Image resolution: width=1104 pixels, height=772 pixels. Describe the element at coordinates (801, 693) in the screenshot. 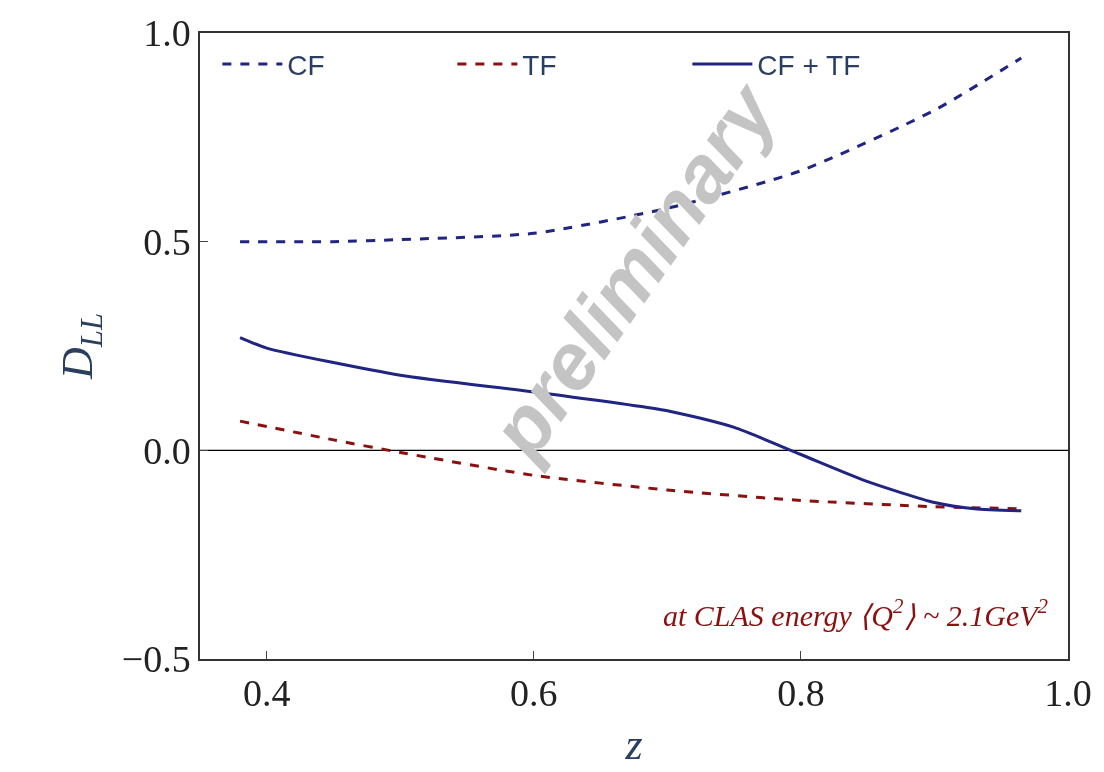

I see `x-tick-label: 0.8` at that location.